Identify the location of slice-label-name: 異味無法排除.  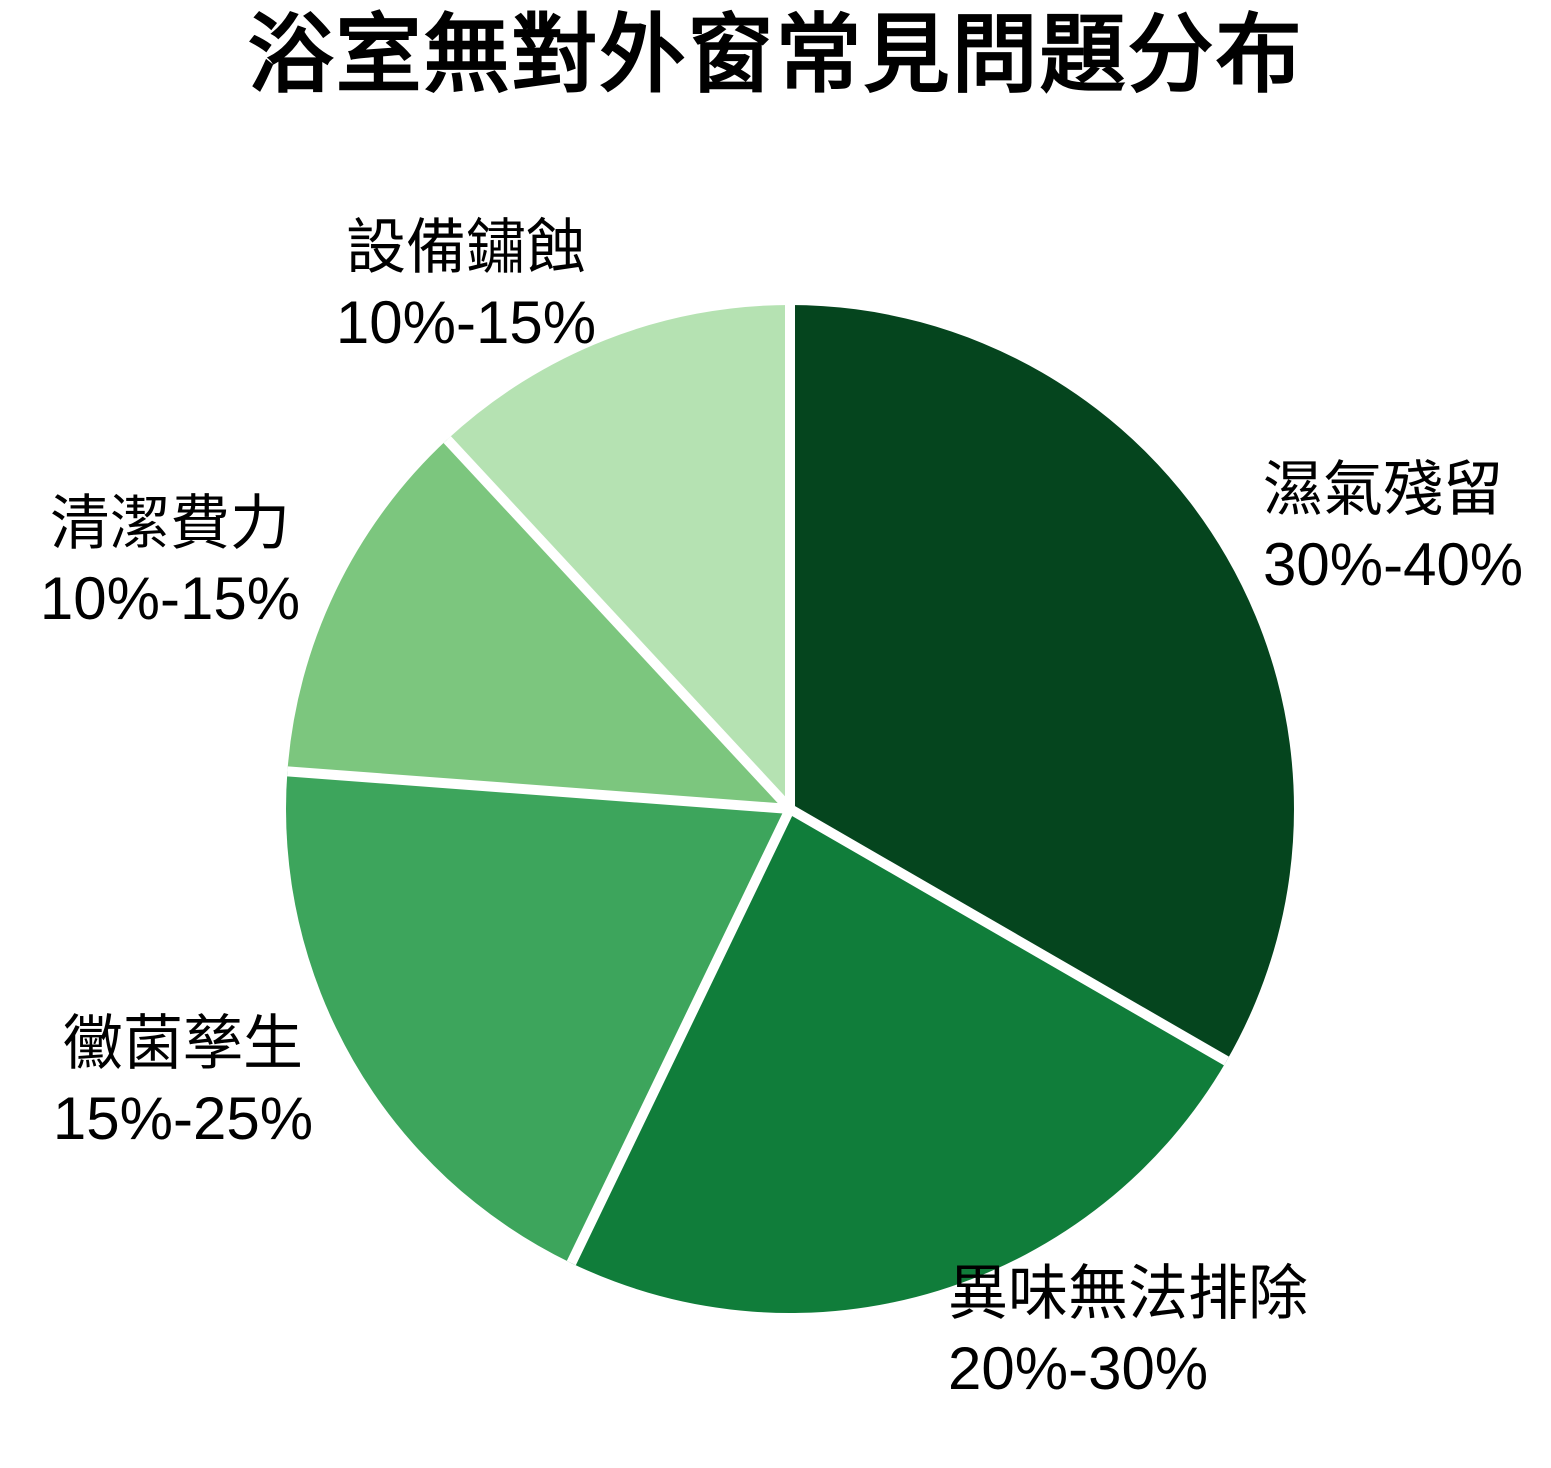
(1128, 1293).